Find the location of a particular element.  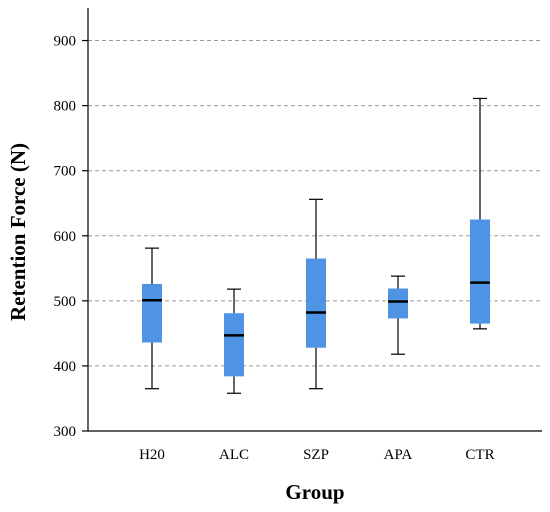

y-tick-label: 500 is located at coordinates (65, 302).